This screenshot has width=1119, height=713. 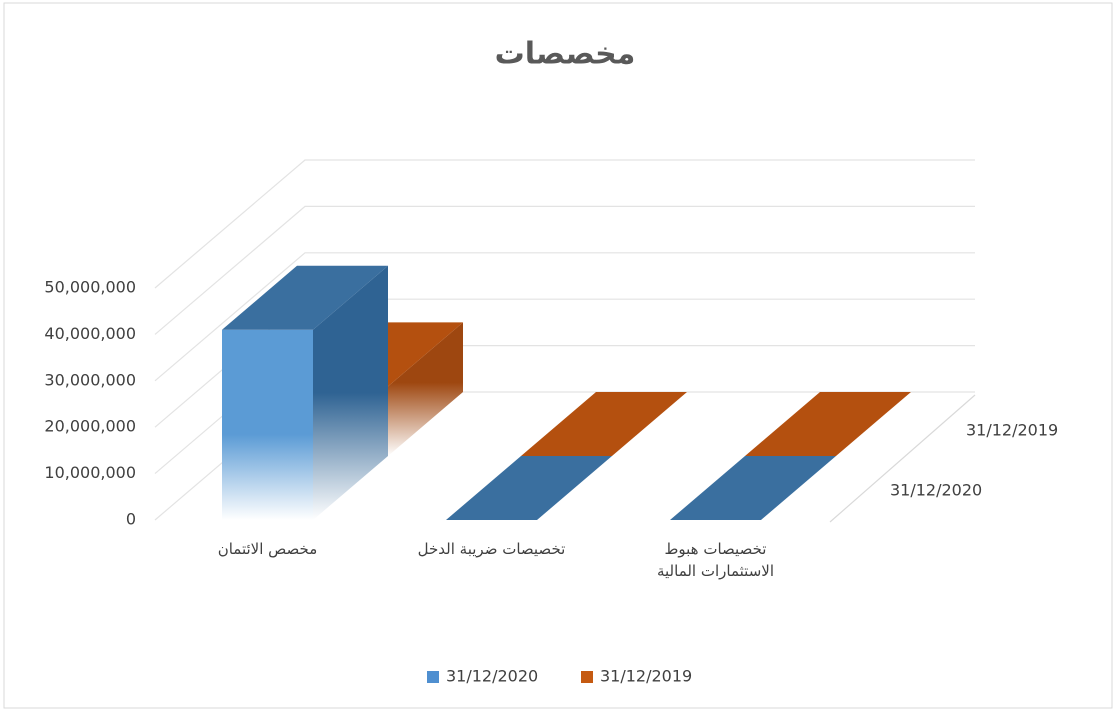 What do you see at coordinates (90, 287) in the screenshot?
I see `y-tick-label: 50,000,000` at bounding box center [90, 287].